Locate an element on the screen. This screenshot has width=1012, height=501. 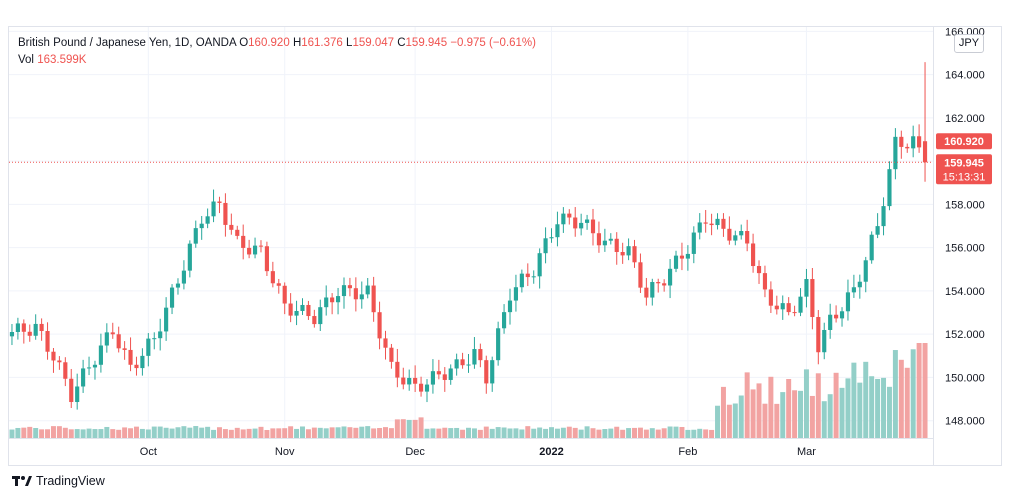
time-tick-label: Dec is located at coordinates (415, 452).